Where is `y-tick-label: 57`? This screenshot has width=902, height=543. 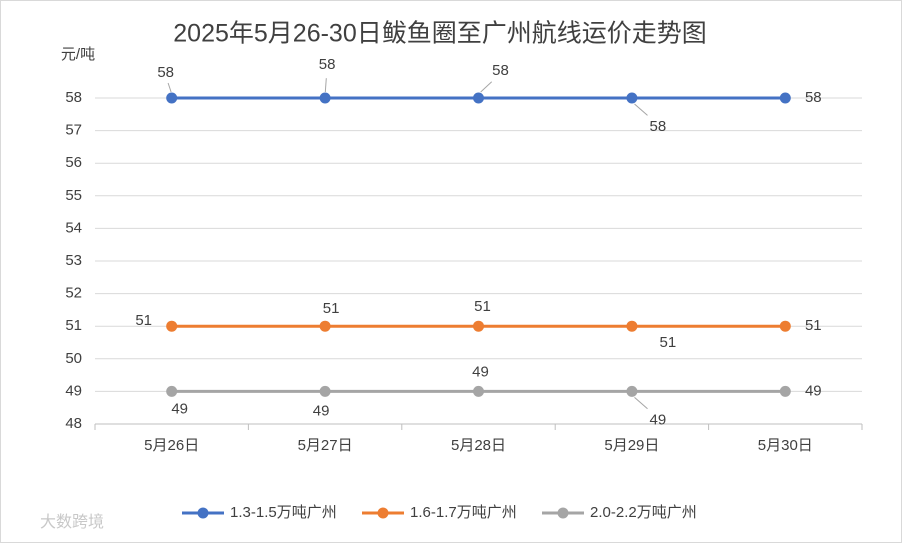
y-tick-label: 57 is located at coordinates (73, 130).